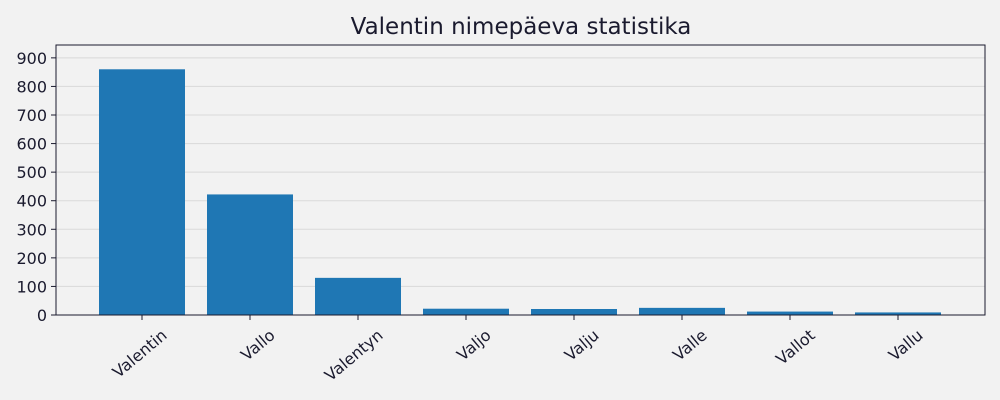  I want to click on x-tick-label: Vallot, so click(795, 347).